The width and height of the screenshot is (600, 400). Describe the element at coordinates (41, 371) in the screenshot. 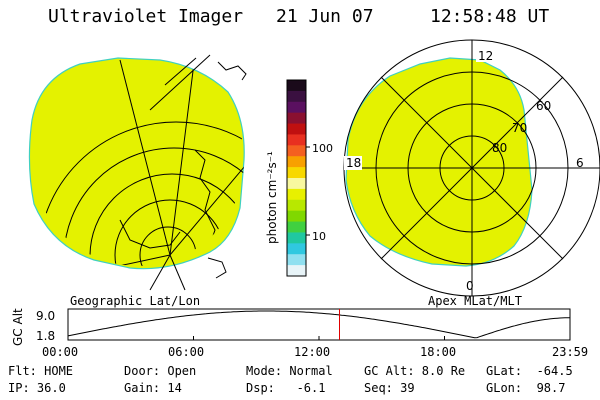

I see `status-filter: Flt: HOME` at that location.